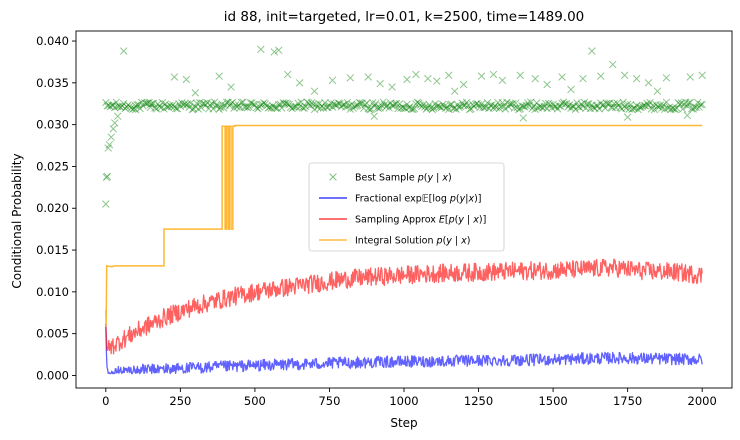  Describe the element at coordinates (105, 401) in the screenshot. I see `x-tick-label-0: 0` at that location.